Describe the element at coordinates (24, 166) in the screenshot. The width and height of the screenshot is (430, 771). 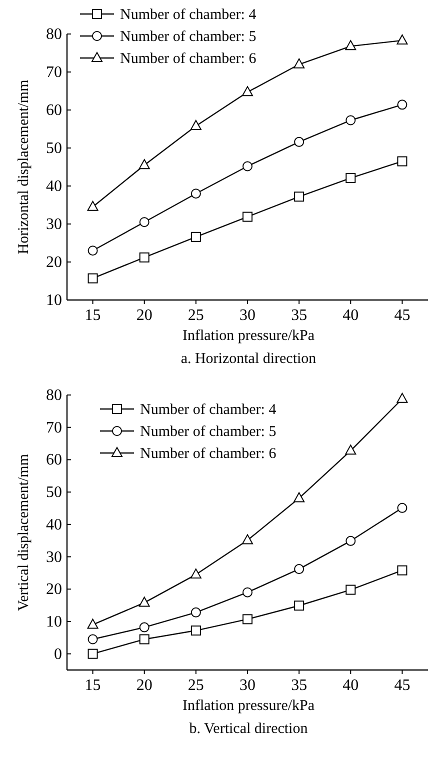
I see `y-axis-title: Horizontal displacement/mm` at that location.